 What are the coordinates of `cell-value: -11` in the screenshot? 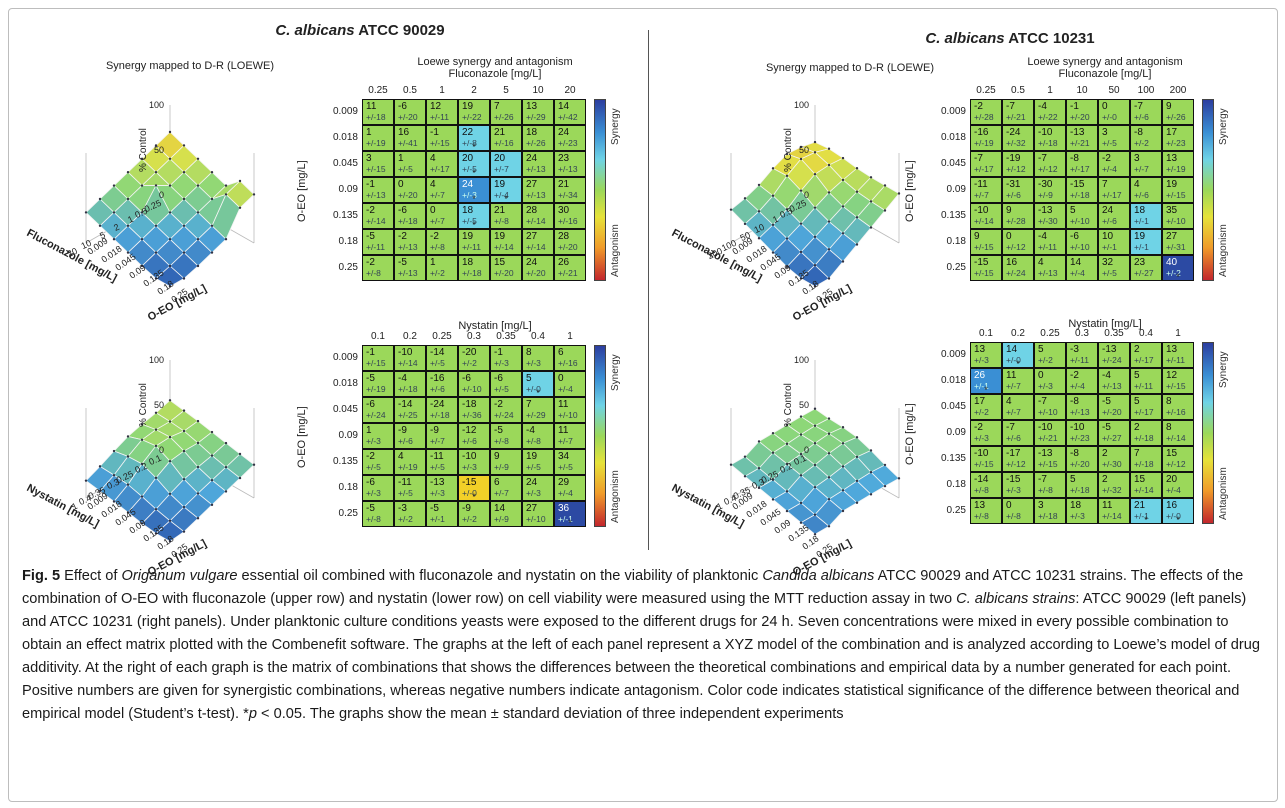 It's located at (981, 184).